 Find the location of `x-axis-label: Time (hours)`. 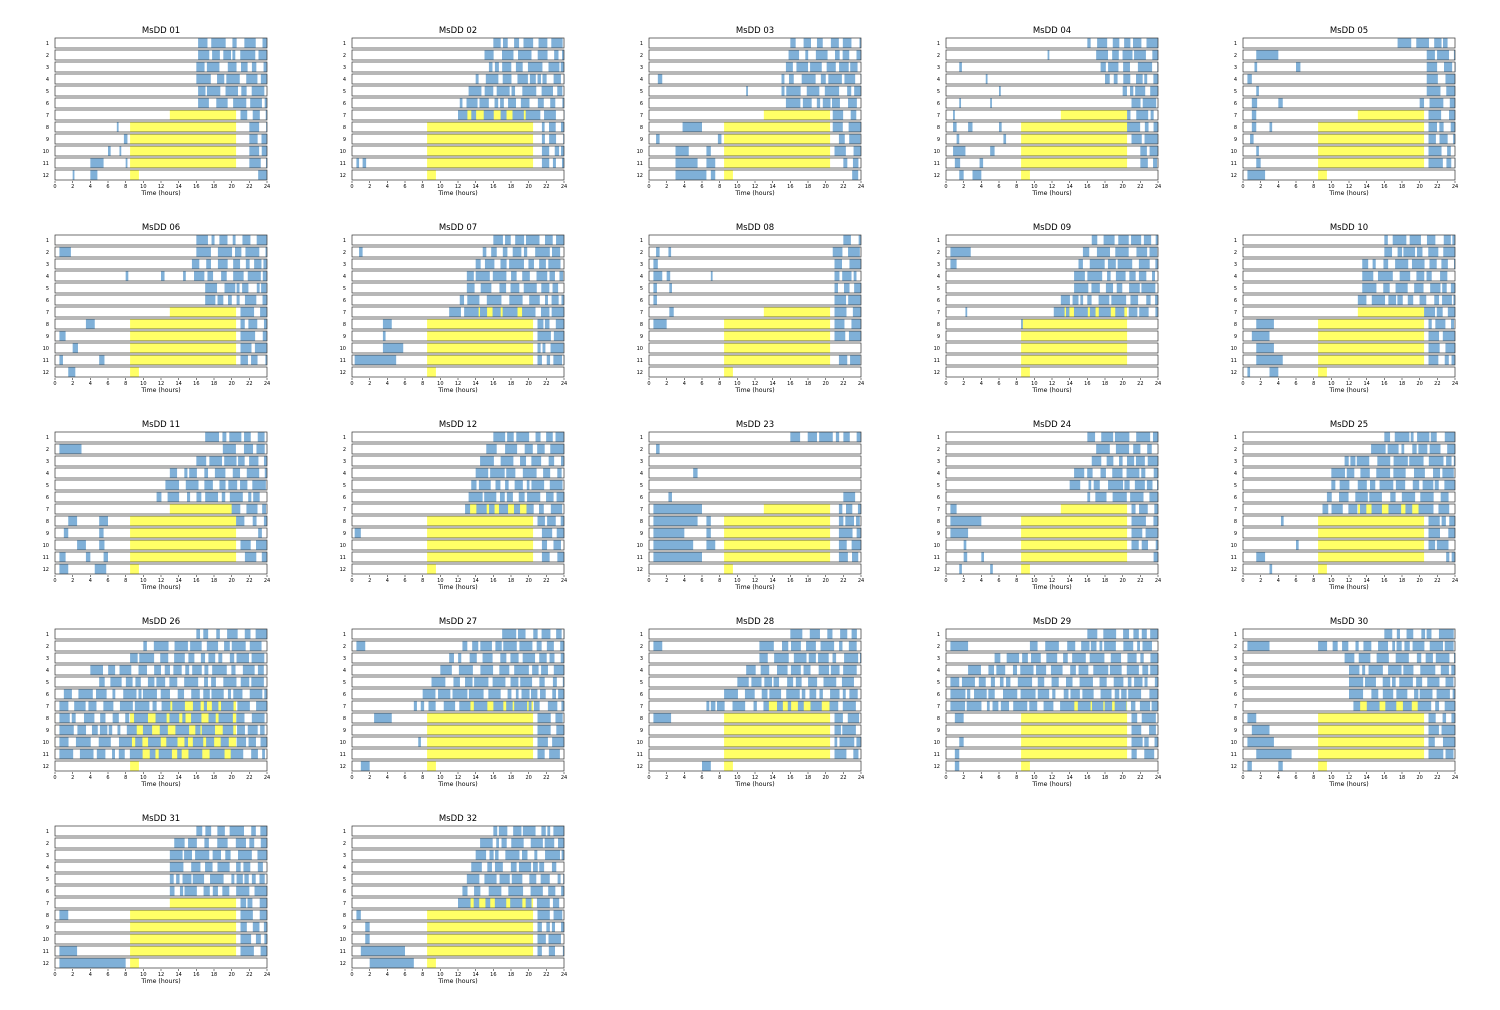

x-axis-label: Time (hours) is located at coordinates (160, 193).